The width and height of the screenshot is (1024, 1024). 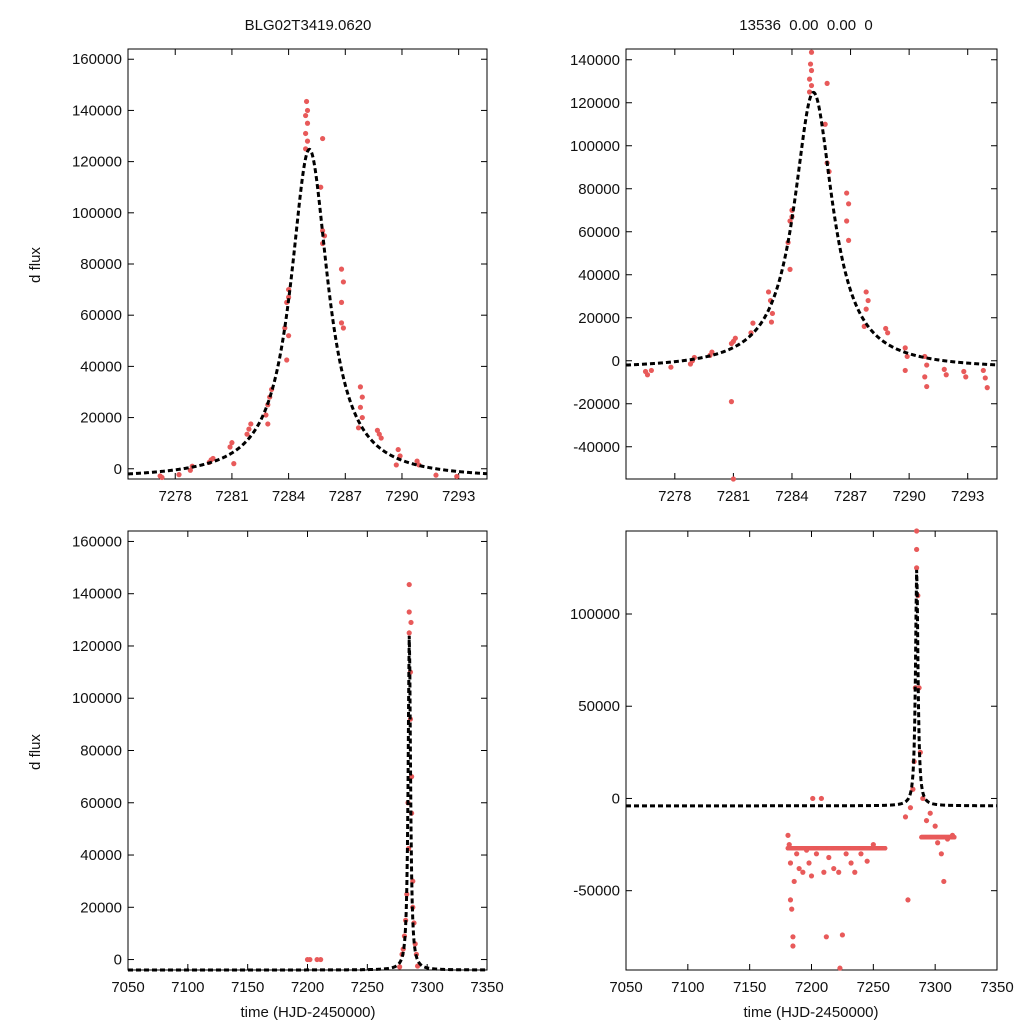 I want to click on y-tick-label: -20000, so click(x=596, y=404).